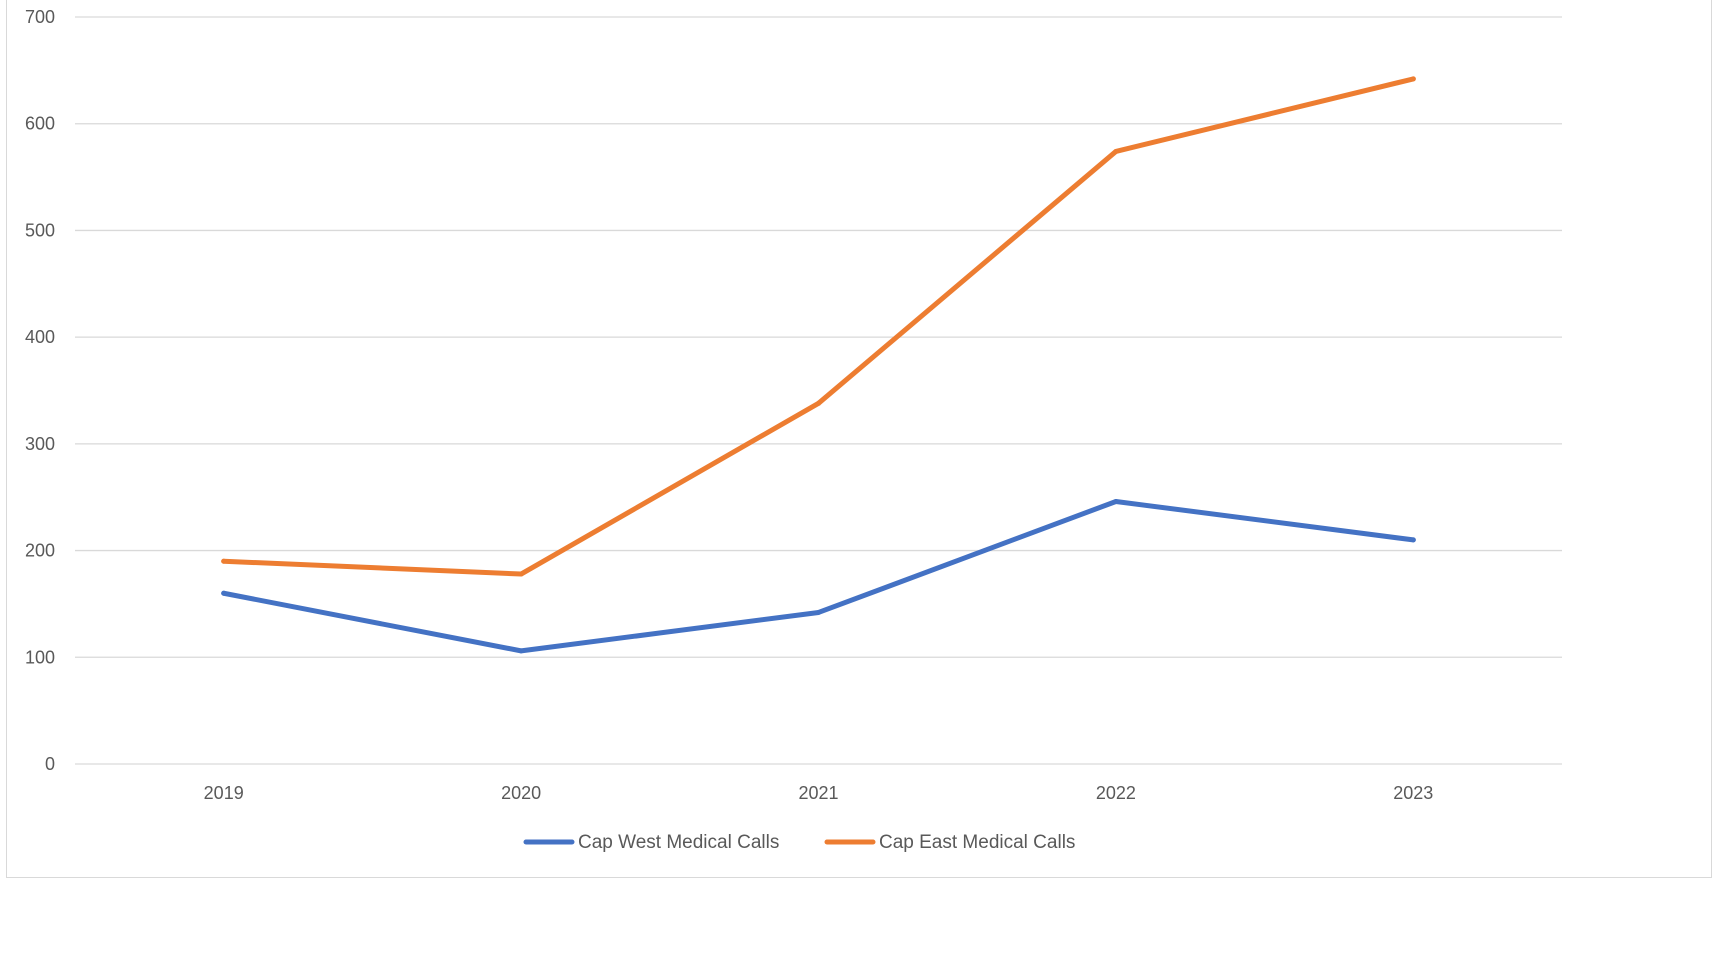  Describe the element at coordinates (40, 337) in the screenshot. I see `y-tick-label: 400` at that location.